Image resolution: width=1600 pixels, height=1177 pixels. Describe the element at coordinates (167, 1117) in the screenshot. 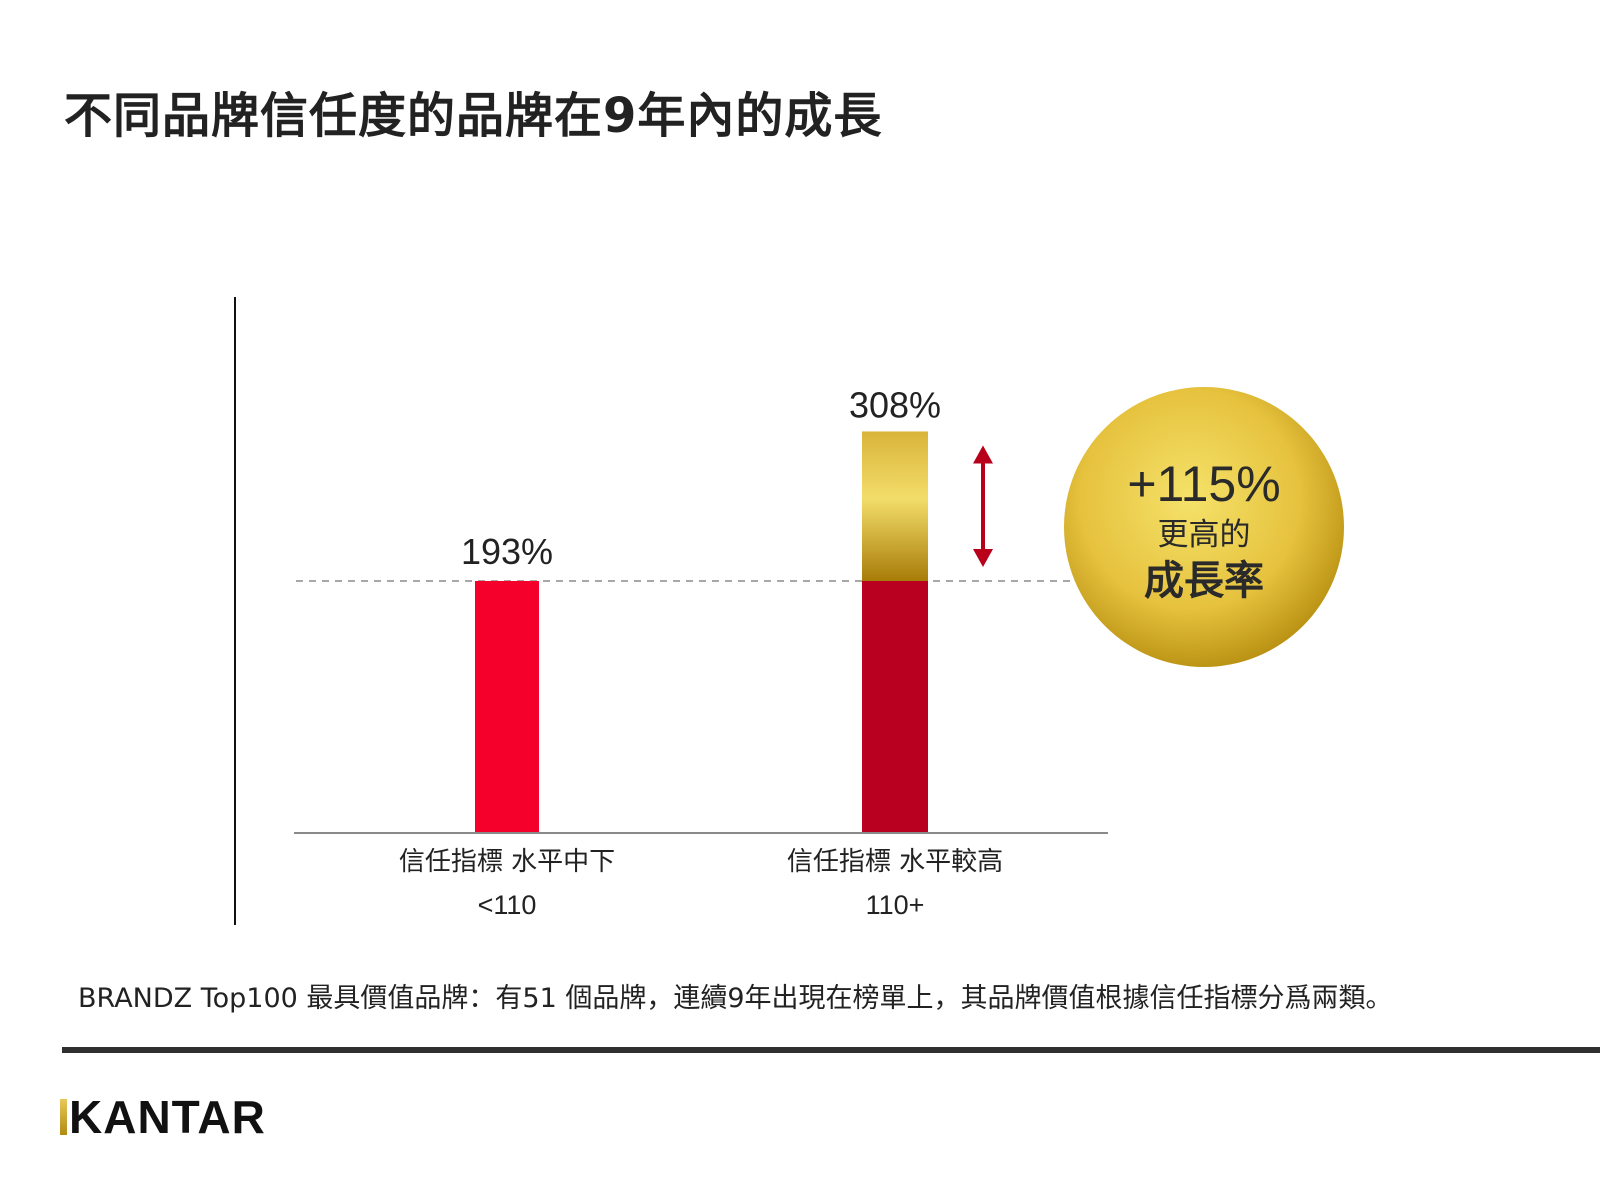

I see `logo-text: KANTAR` at that location.